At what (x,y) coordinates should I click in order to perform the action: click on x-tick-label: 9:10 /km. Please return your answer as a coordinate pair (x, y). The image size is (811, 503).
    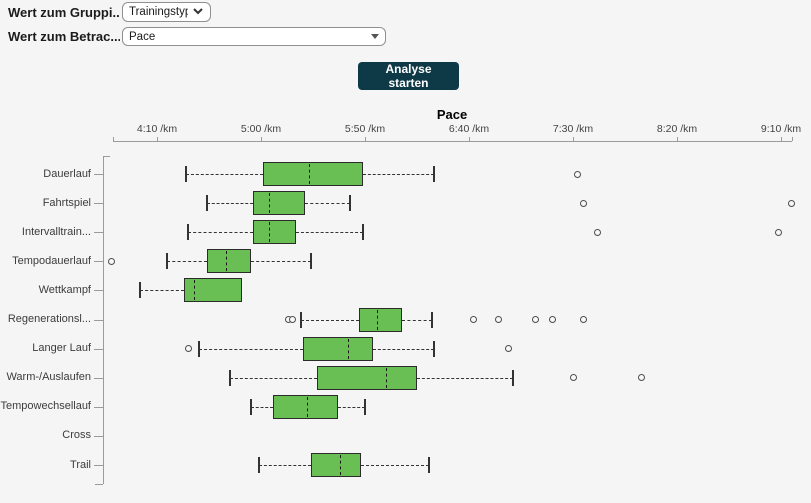
    Looking at the image, I should click on (781, 129).